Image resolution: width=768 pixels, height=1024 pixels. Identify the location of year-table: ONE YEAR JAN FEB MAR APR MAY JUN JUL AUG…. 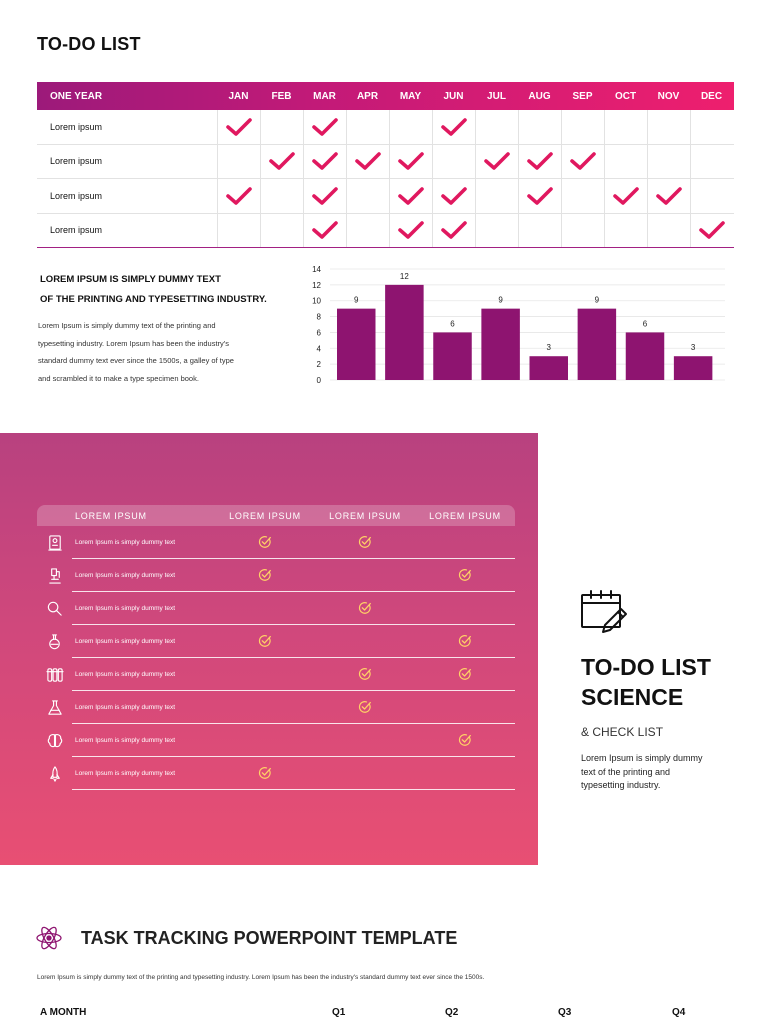
(385, 165).